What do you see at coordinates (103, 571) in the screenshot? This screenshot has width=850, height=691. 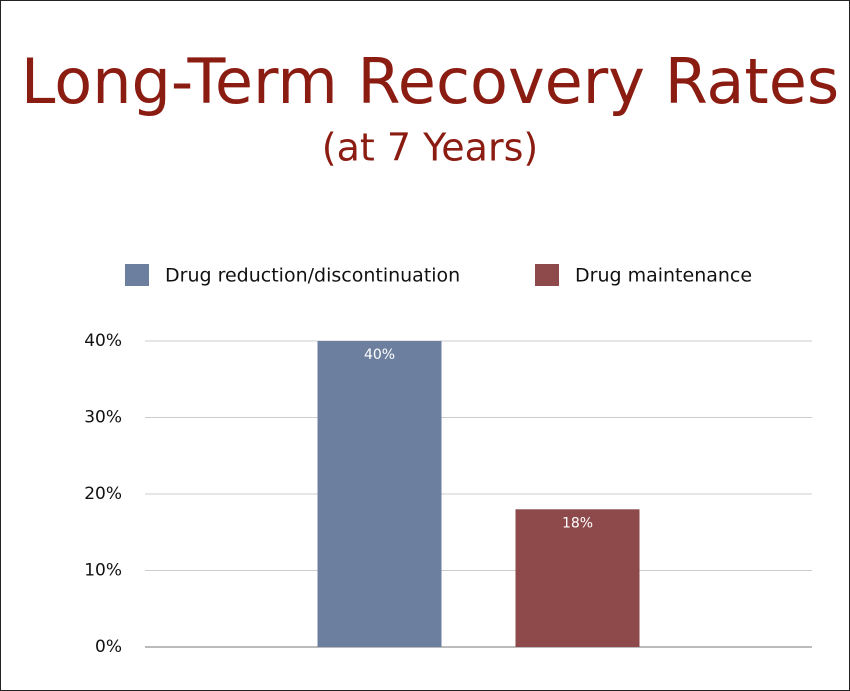 I see `y-tick-label: 10%` at bounding box center [103, 571].